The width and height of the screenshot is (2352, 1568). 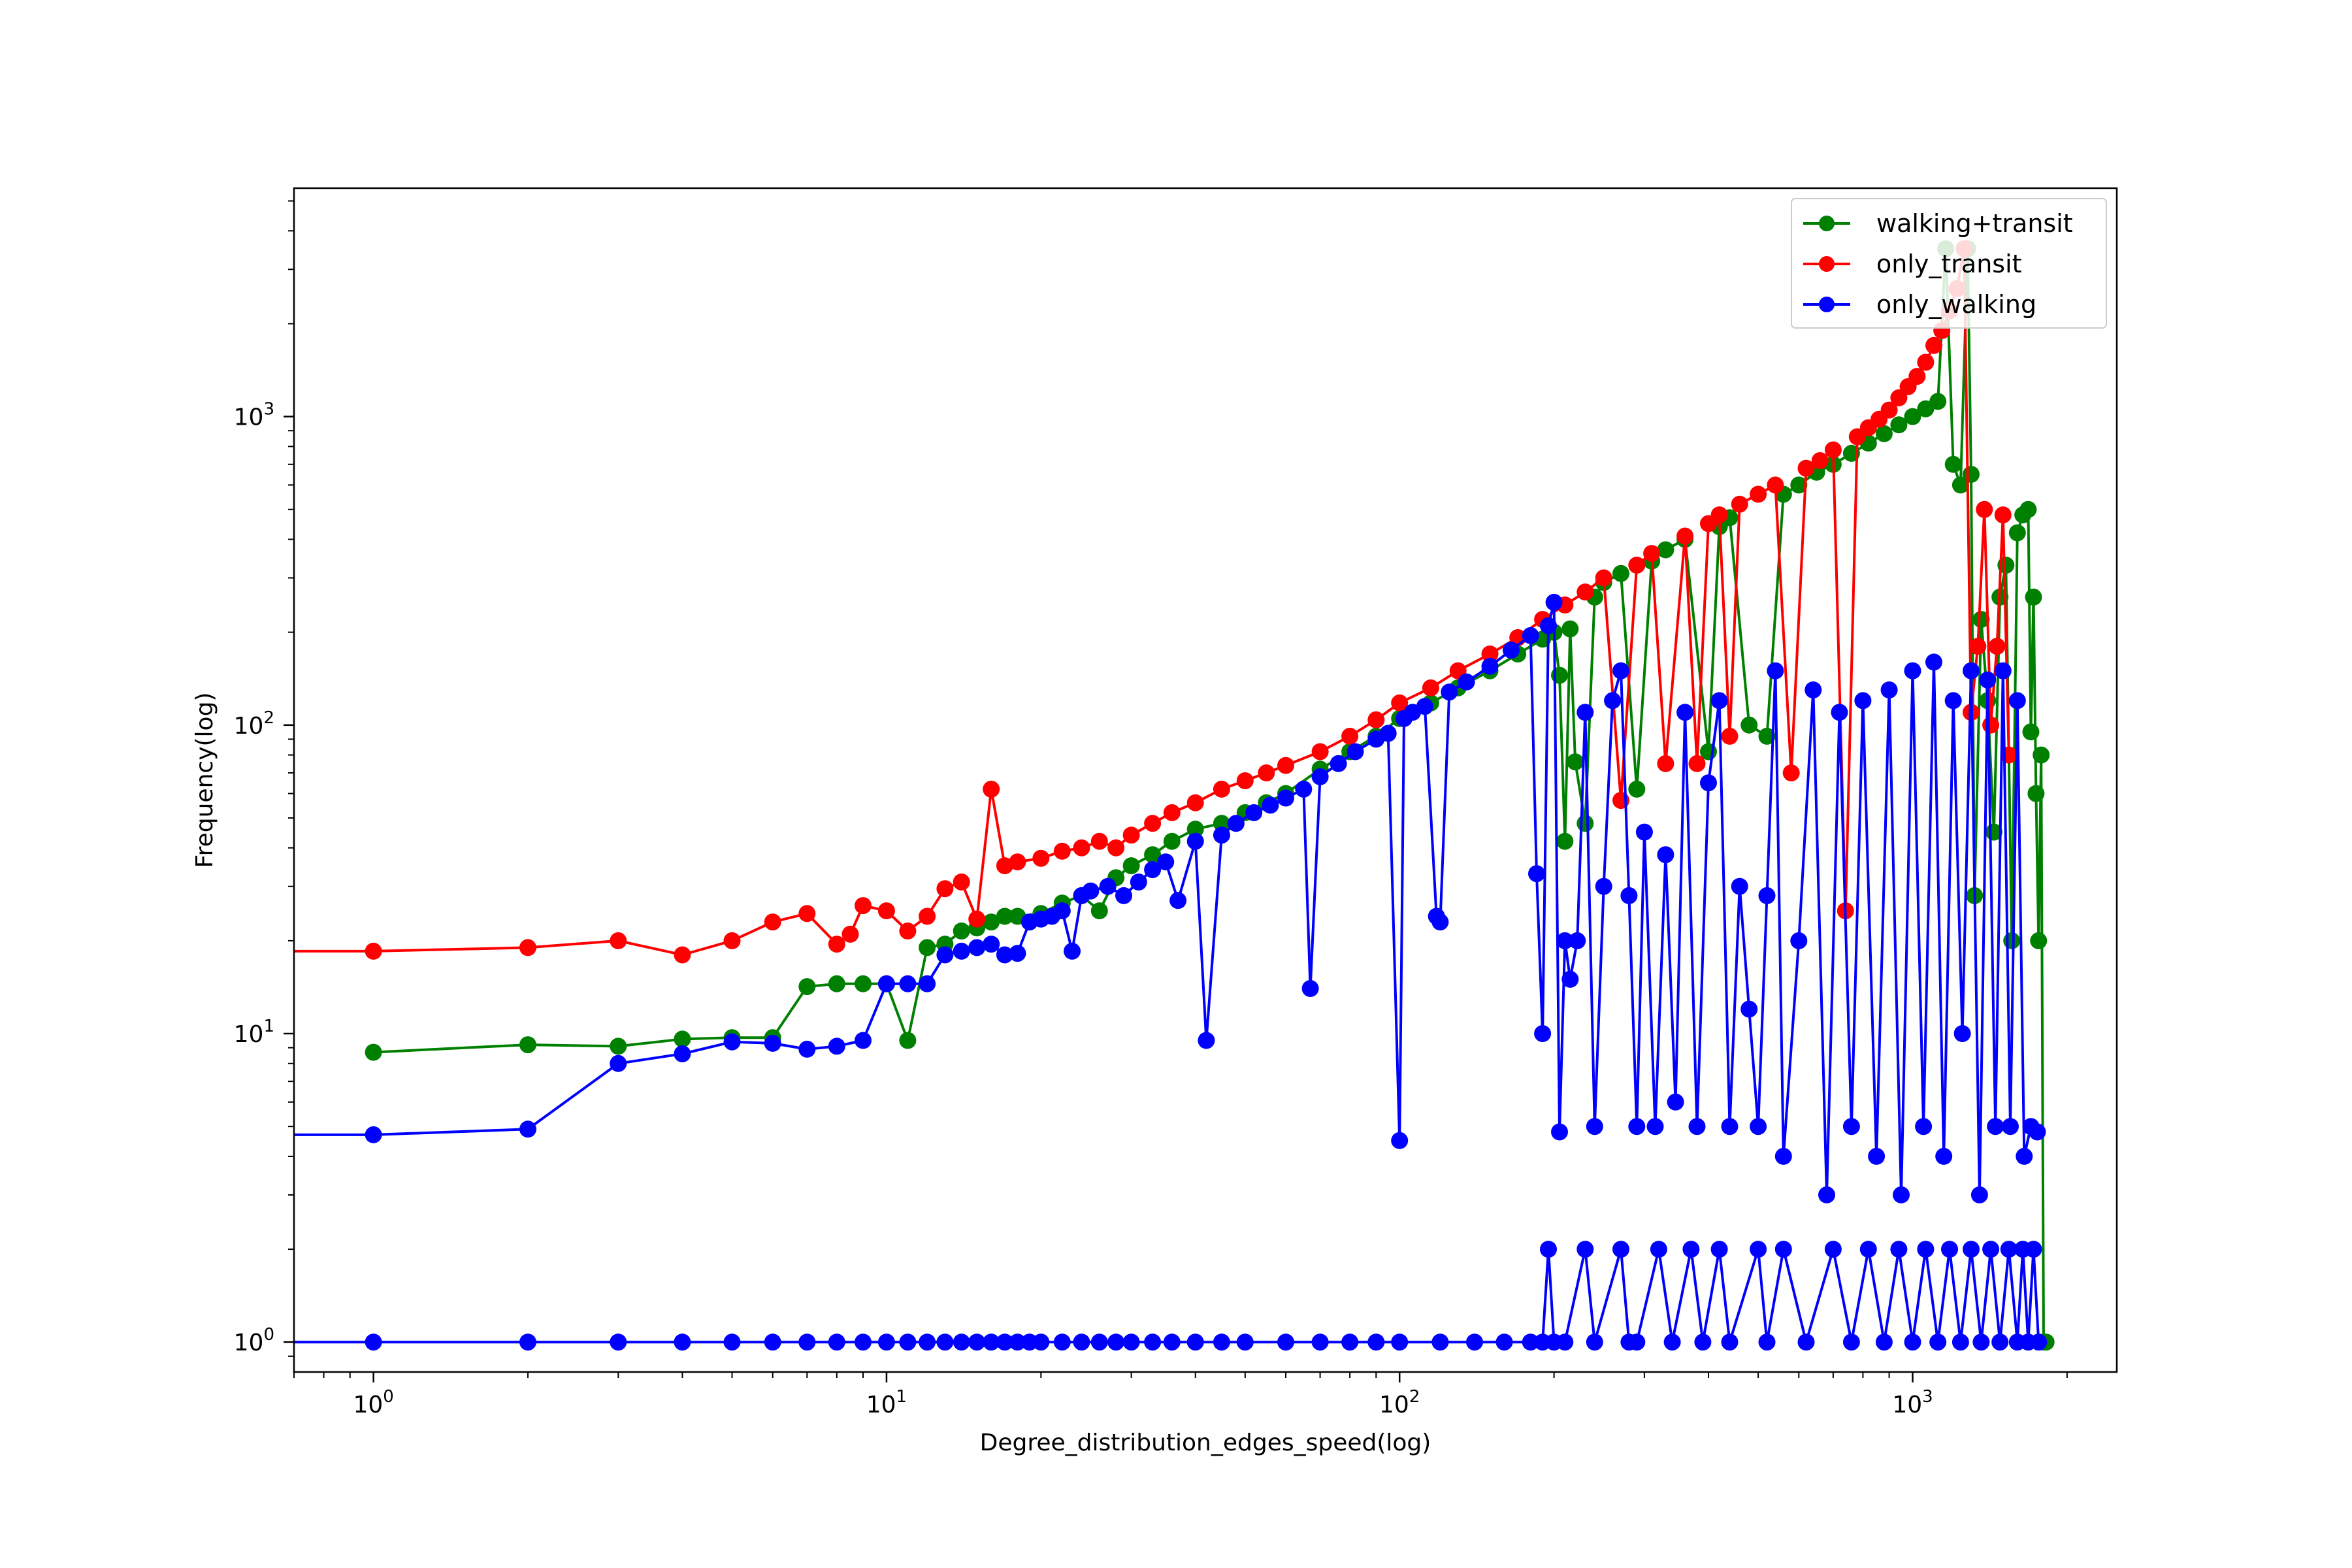 I want to click on x-axis-label: Degree_distribution_edges_speed(log), so click(x=1205, y=1442).